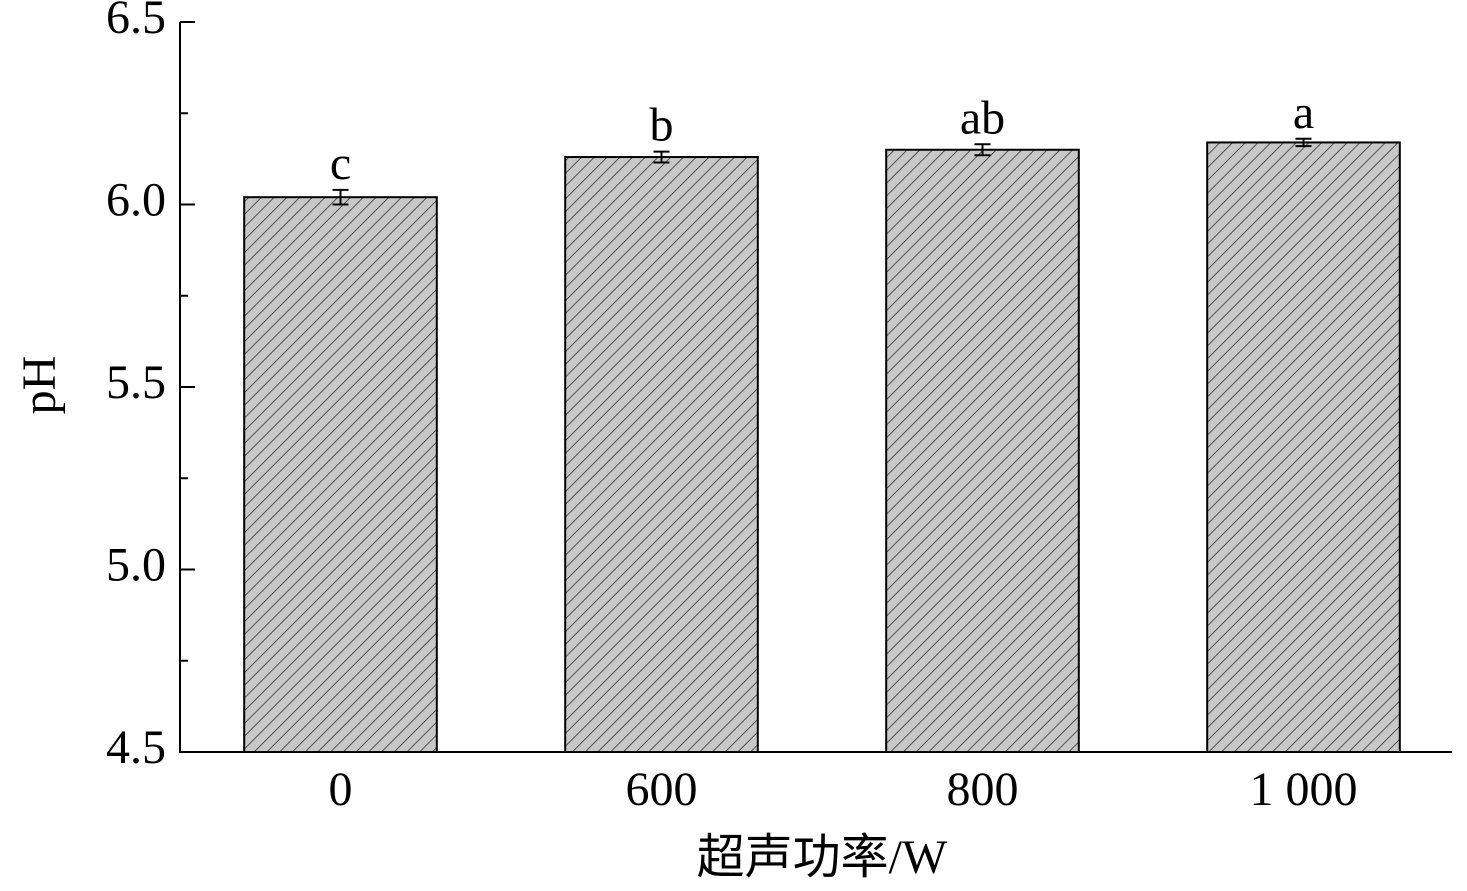  What do you see at coordinates (982, 117) in the screenshot?
I see `significance-label: ab` at bounding box center [982, 117].